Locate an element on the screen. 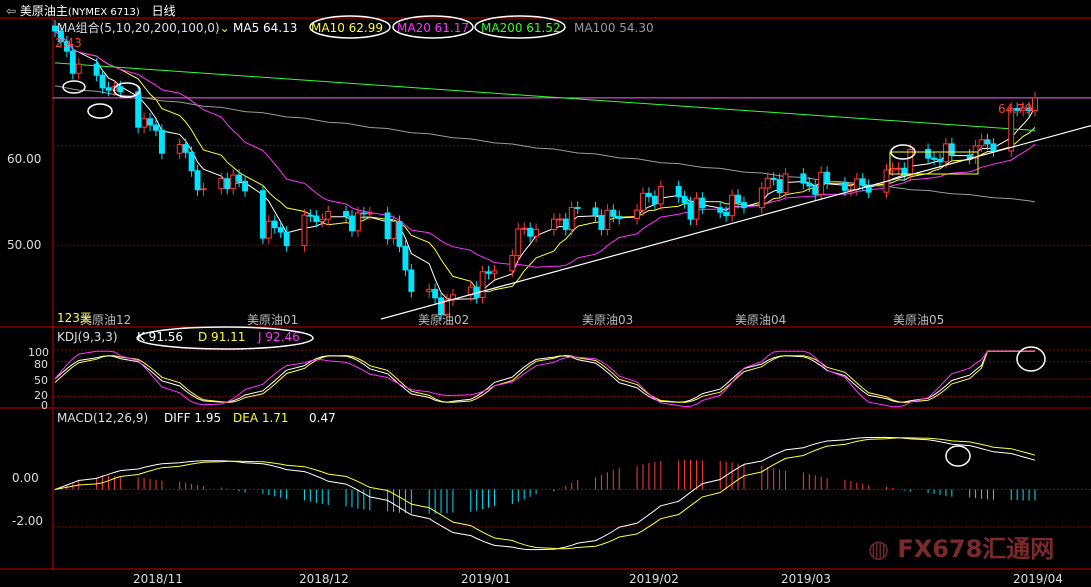 Image resolution: width=1091 pixels, height=587 pixels. contract-label: 美原油12 is located at coordinates (106, 320).